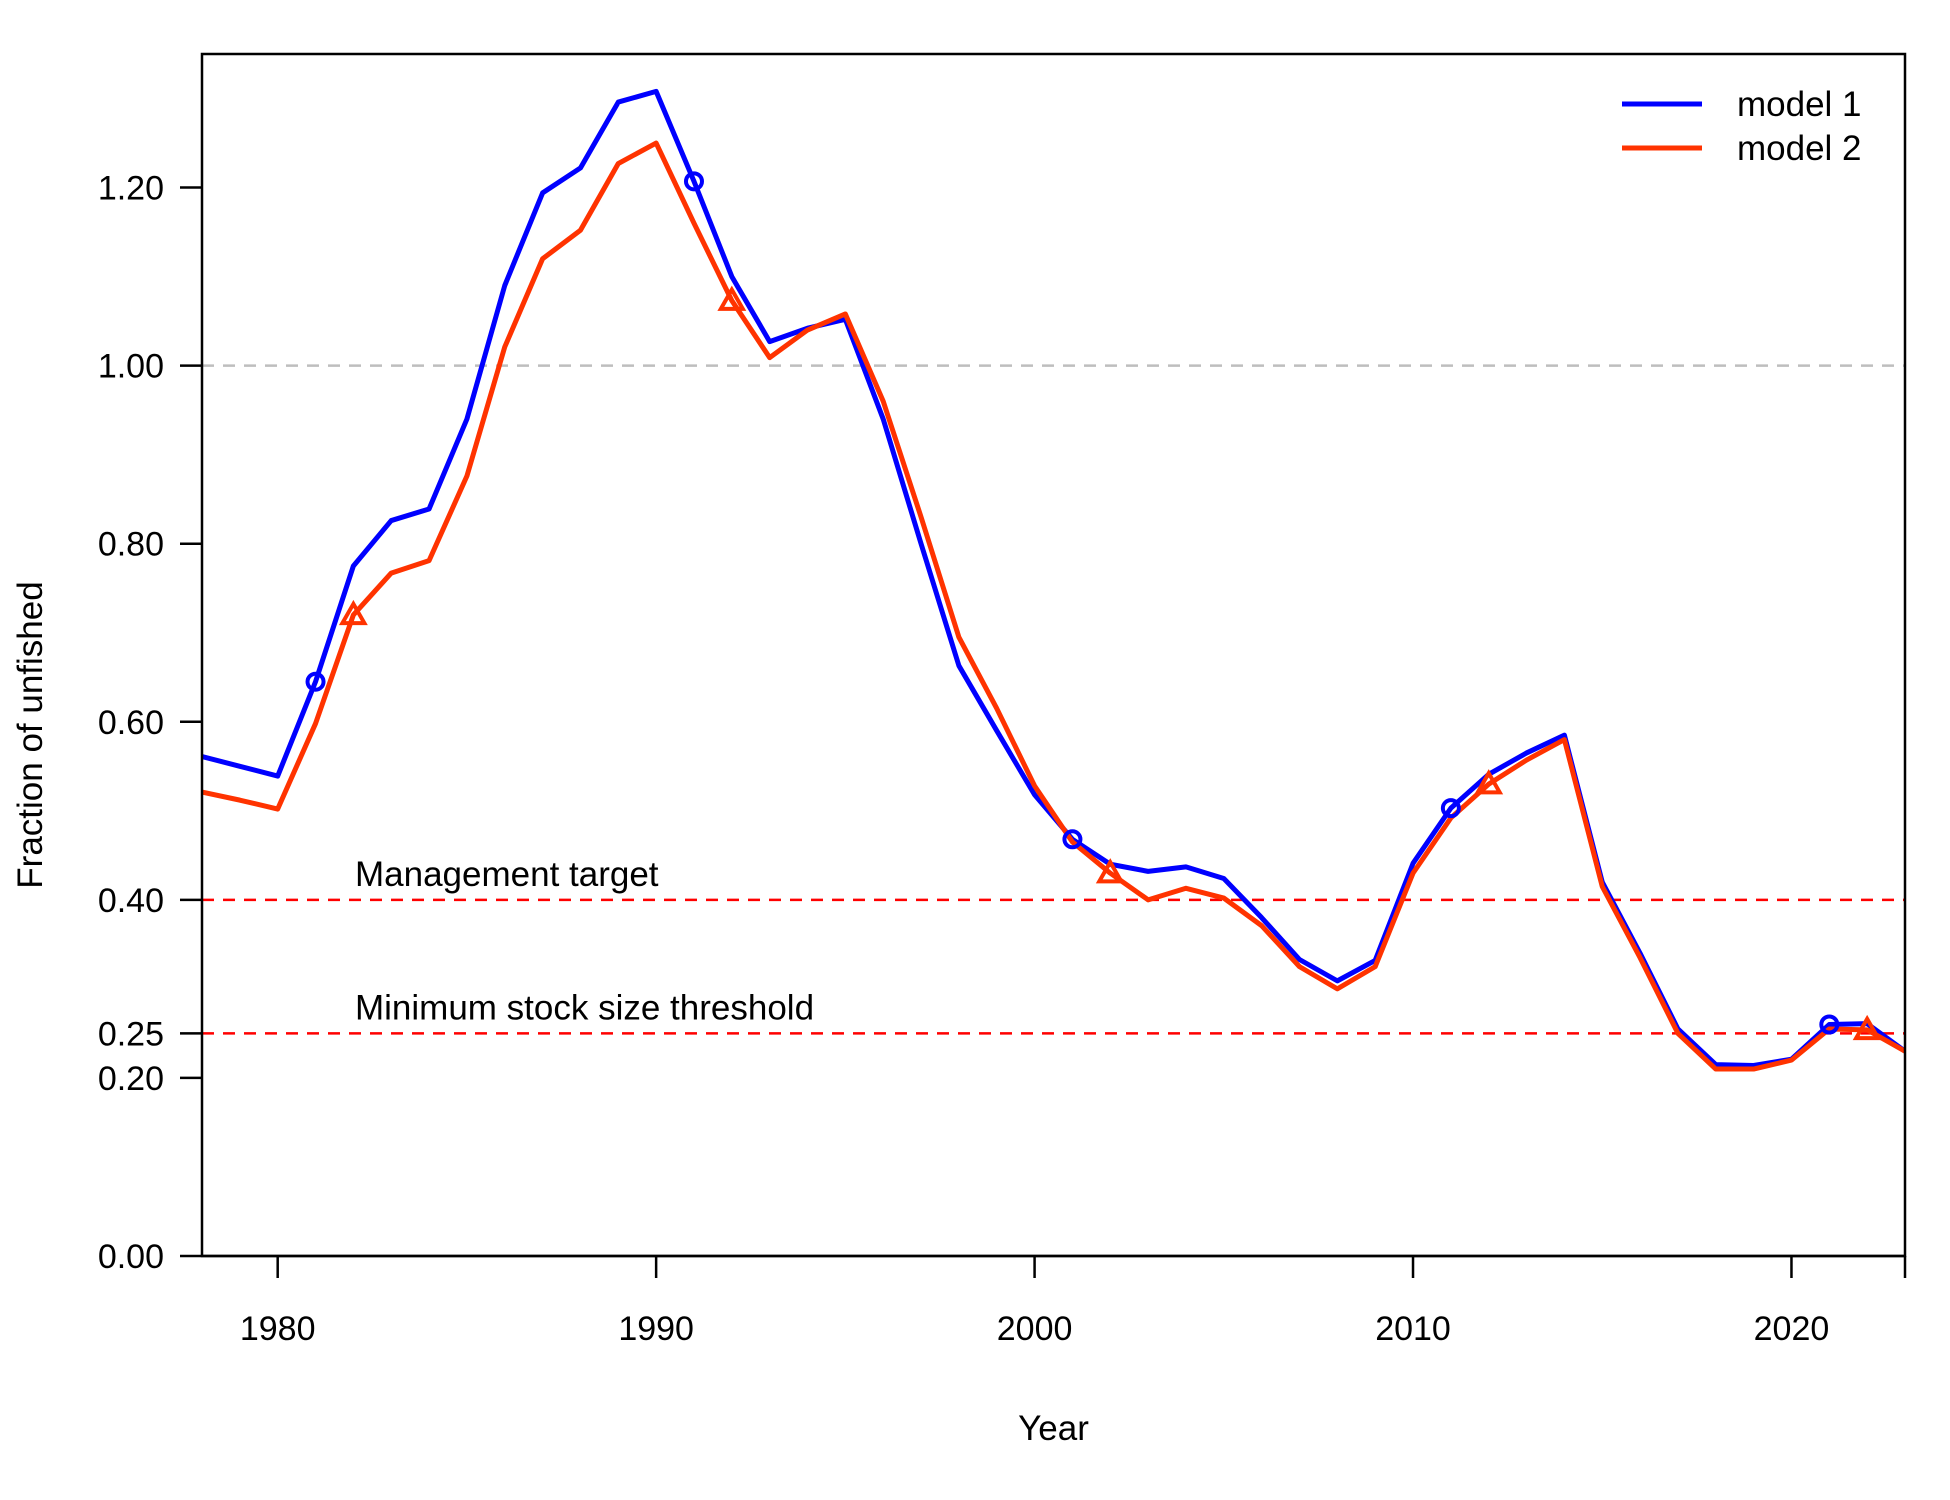  What do you see at coordinates (131, 189) in the screenshot?
I see `y-tick-label: 1.20` at bounding box center [131, 189].